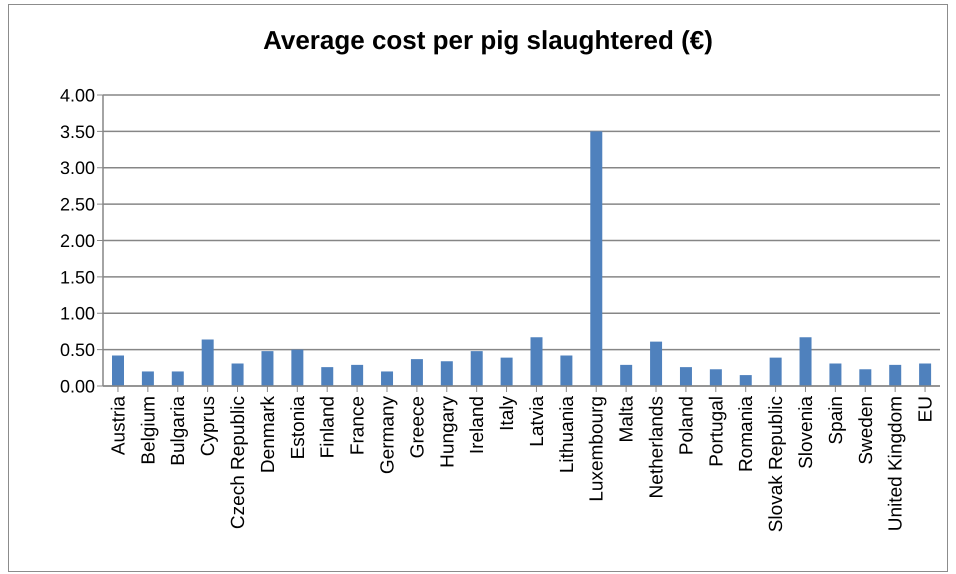 This screenshot has width=956, height=574. Describe the element at coordinates (149, 430) in the screenshot. I see `x-tick-label: Belgium` at that location.